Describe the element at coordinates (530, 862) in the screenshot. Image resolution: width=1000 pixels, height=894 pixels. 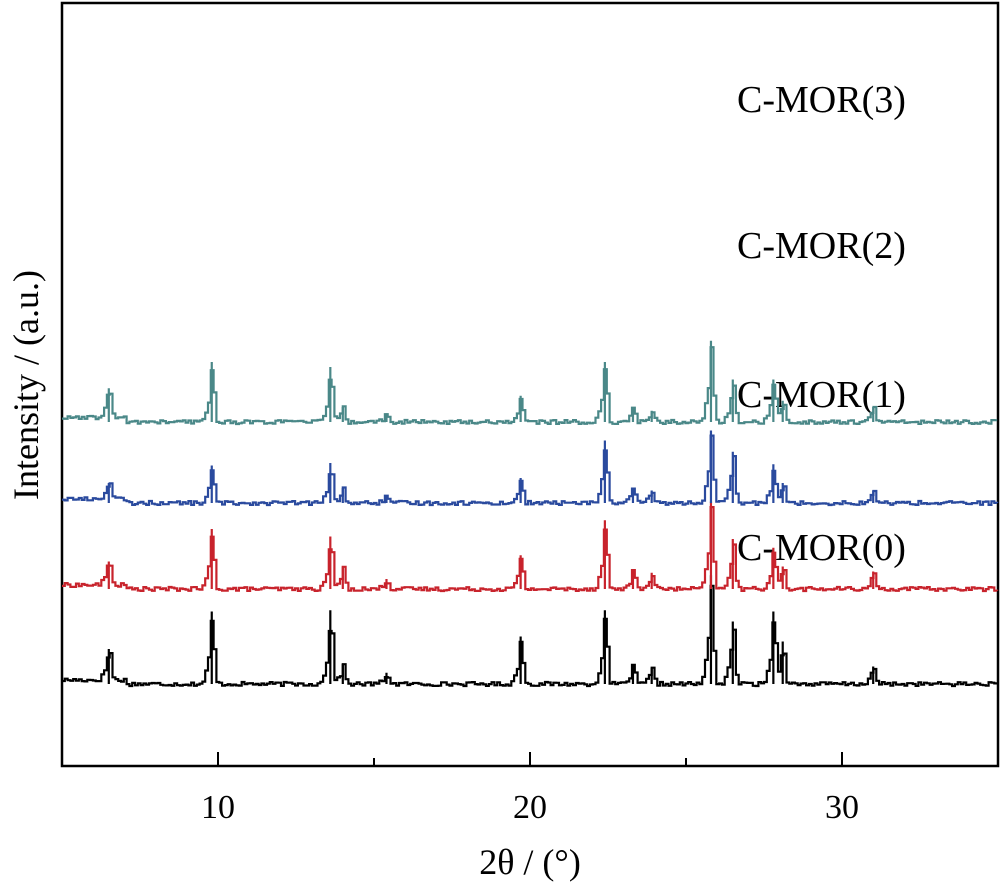
I see `x-axis-label: 2θ / (°)` at that location.